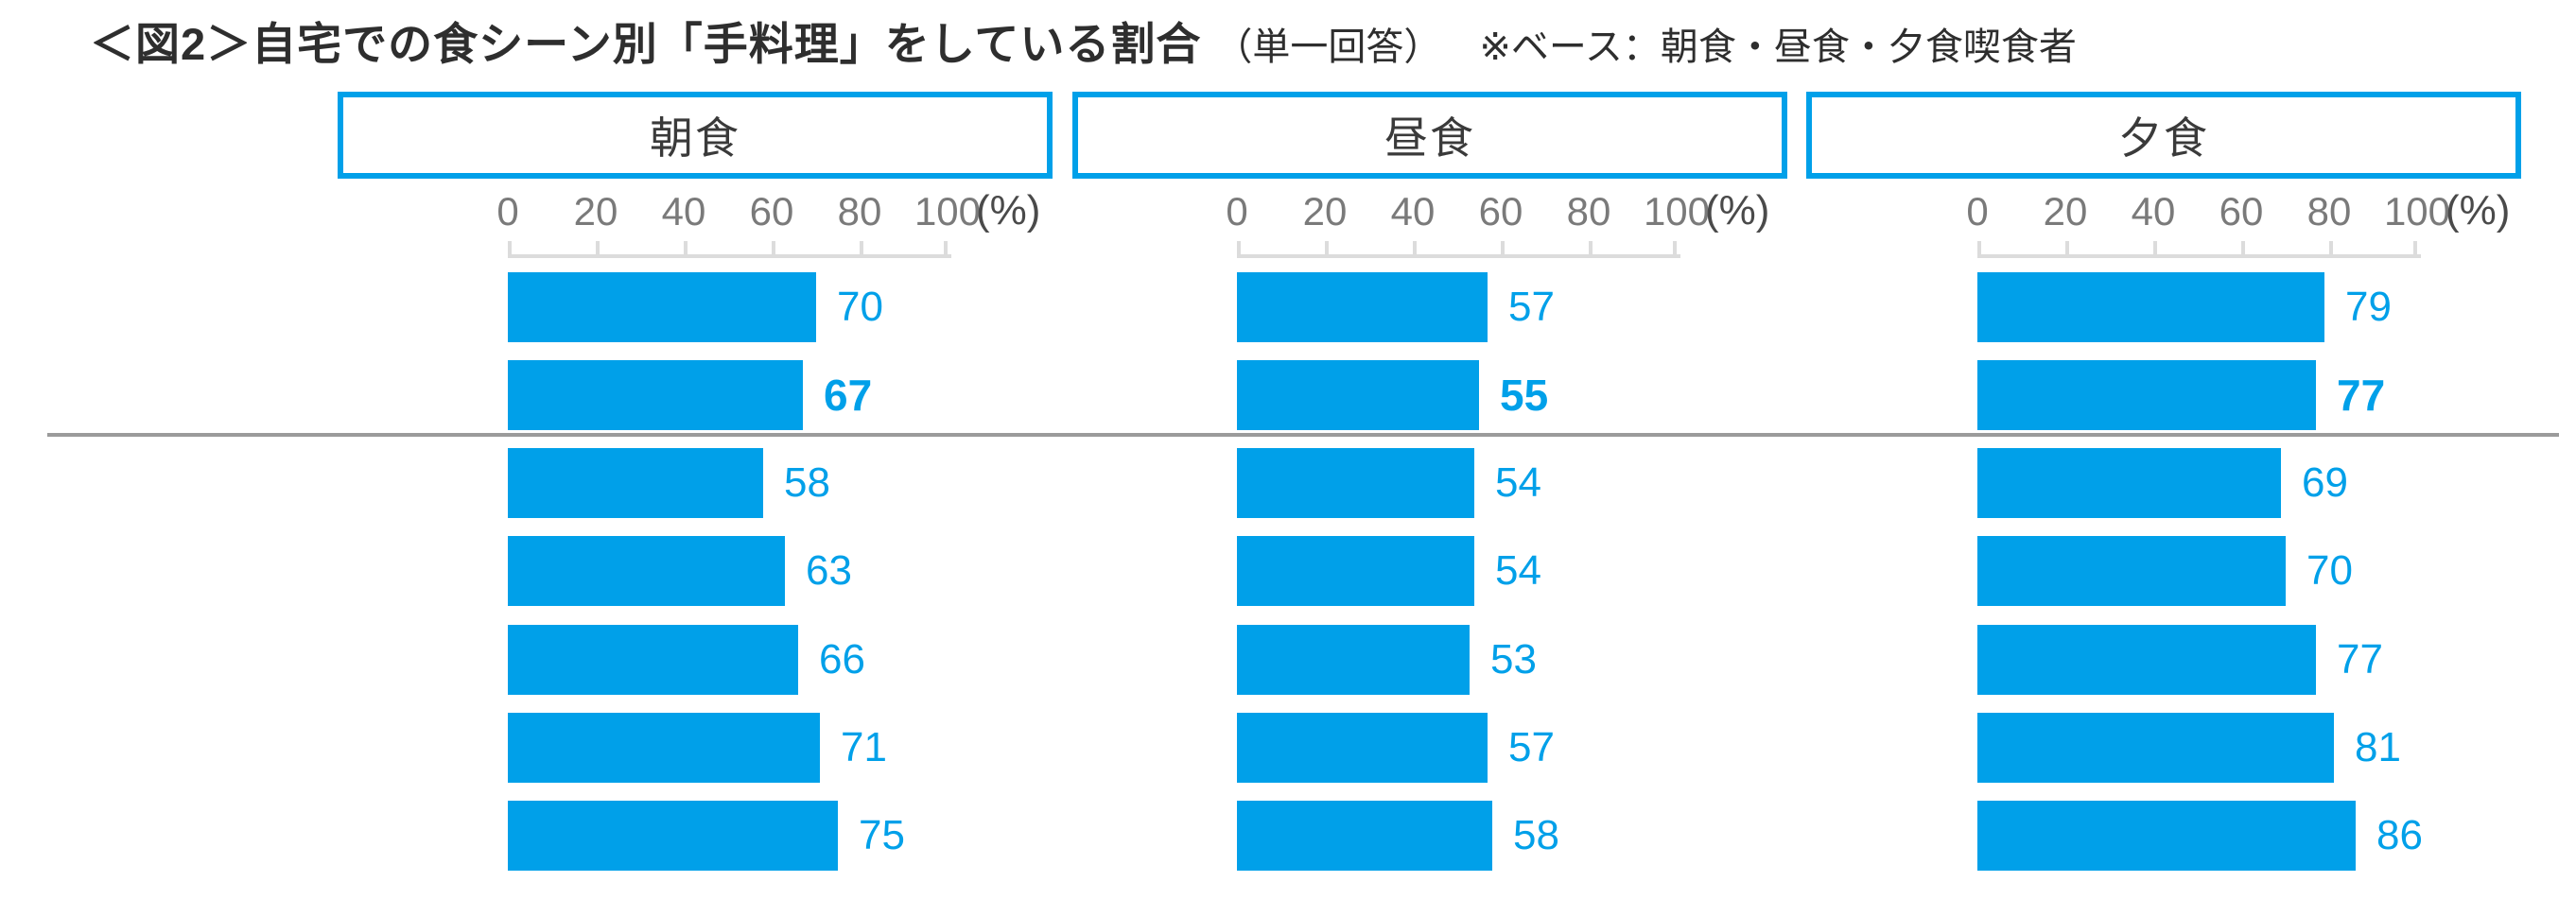  Describe the element at coordinates (1513, 660) in the screenshot. I see `bar-value-label: 53` at that location.